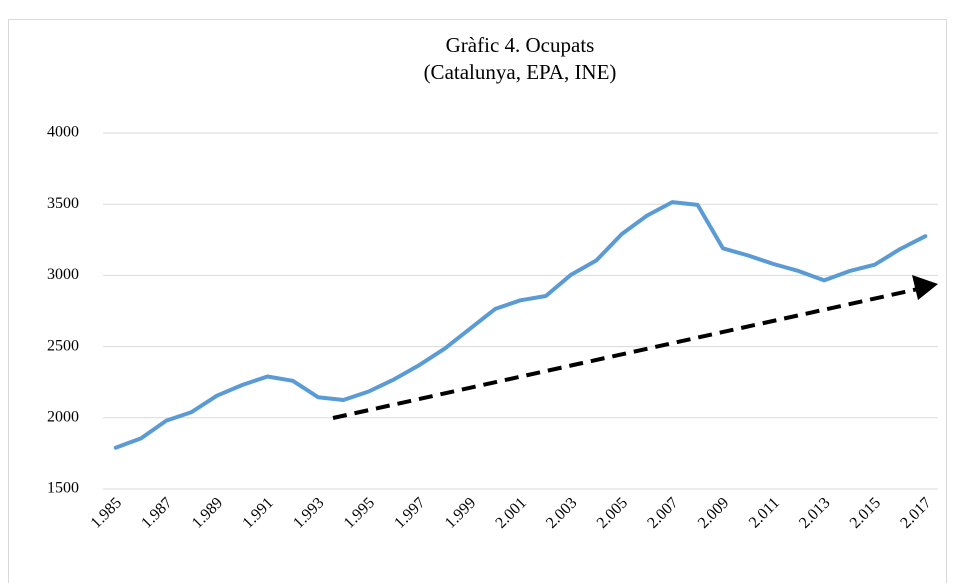 The image size is (955, 583). Describe the element at coordinates (63, 203) in the screenshot. I see `y-tick-label: 3500` at that location.